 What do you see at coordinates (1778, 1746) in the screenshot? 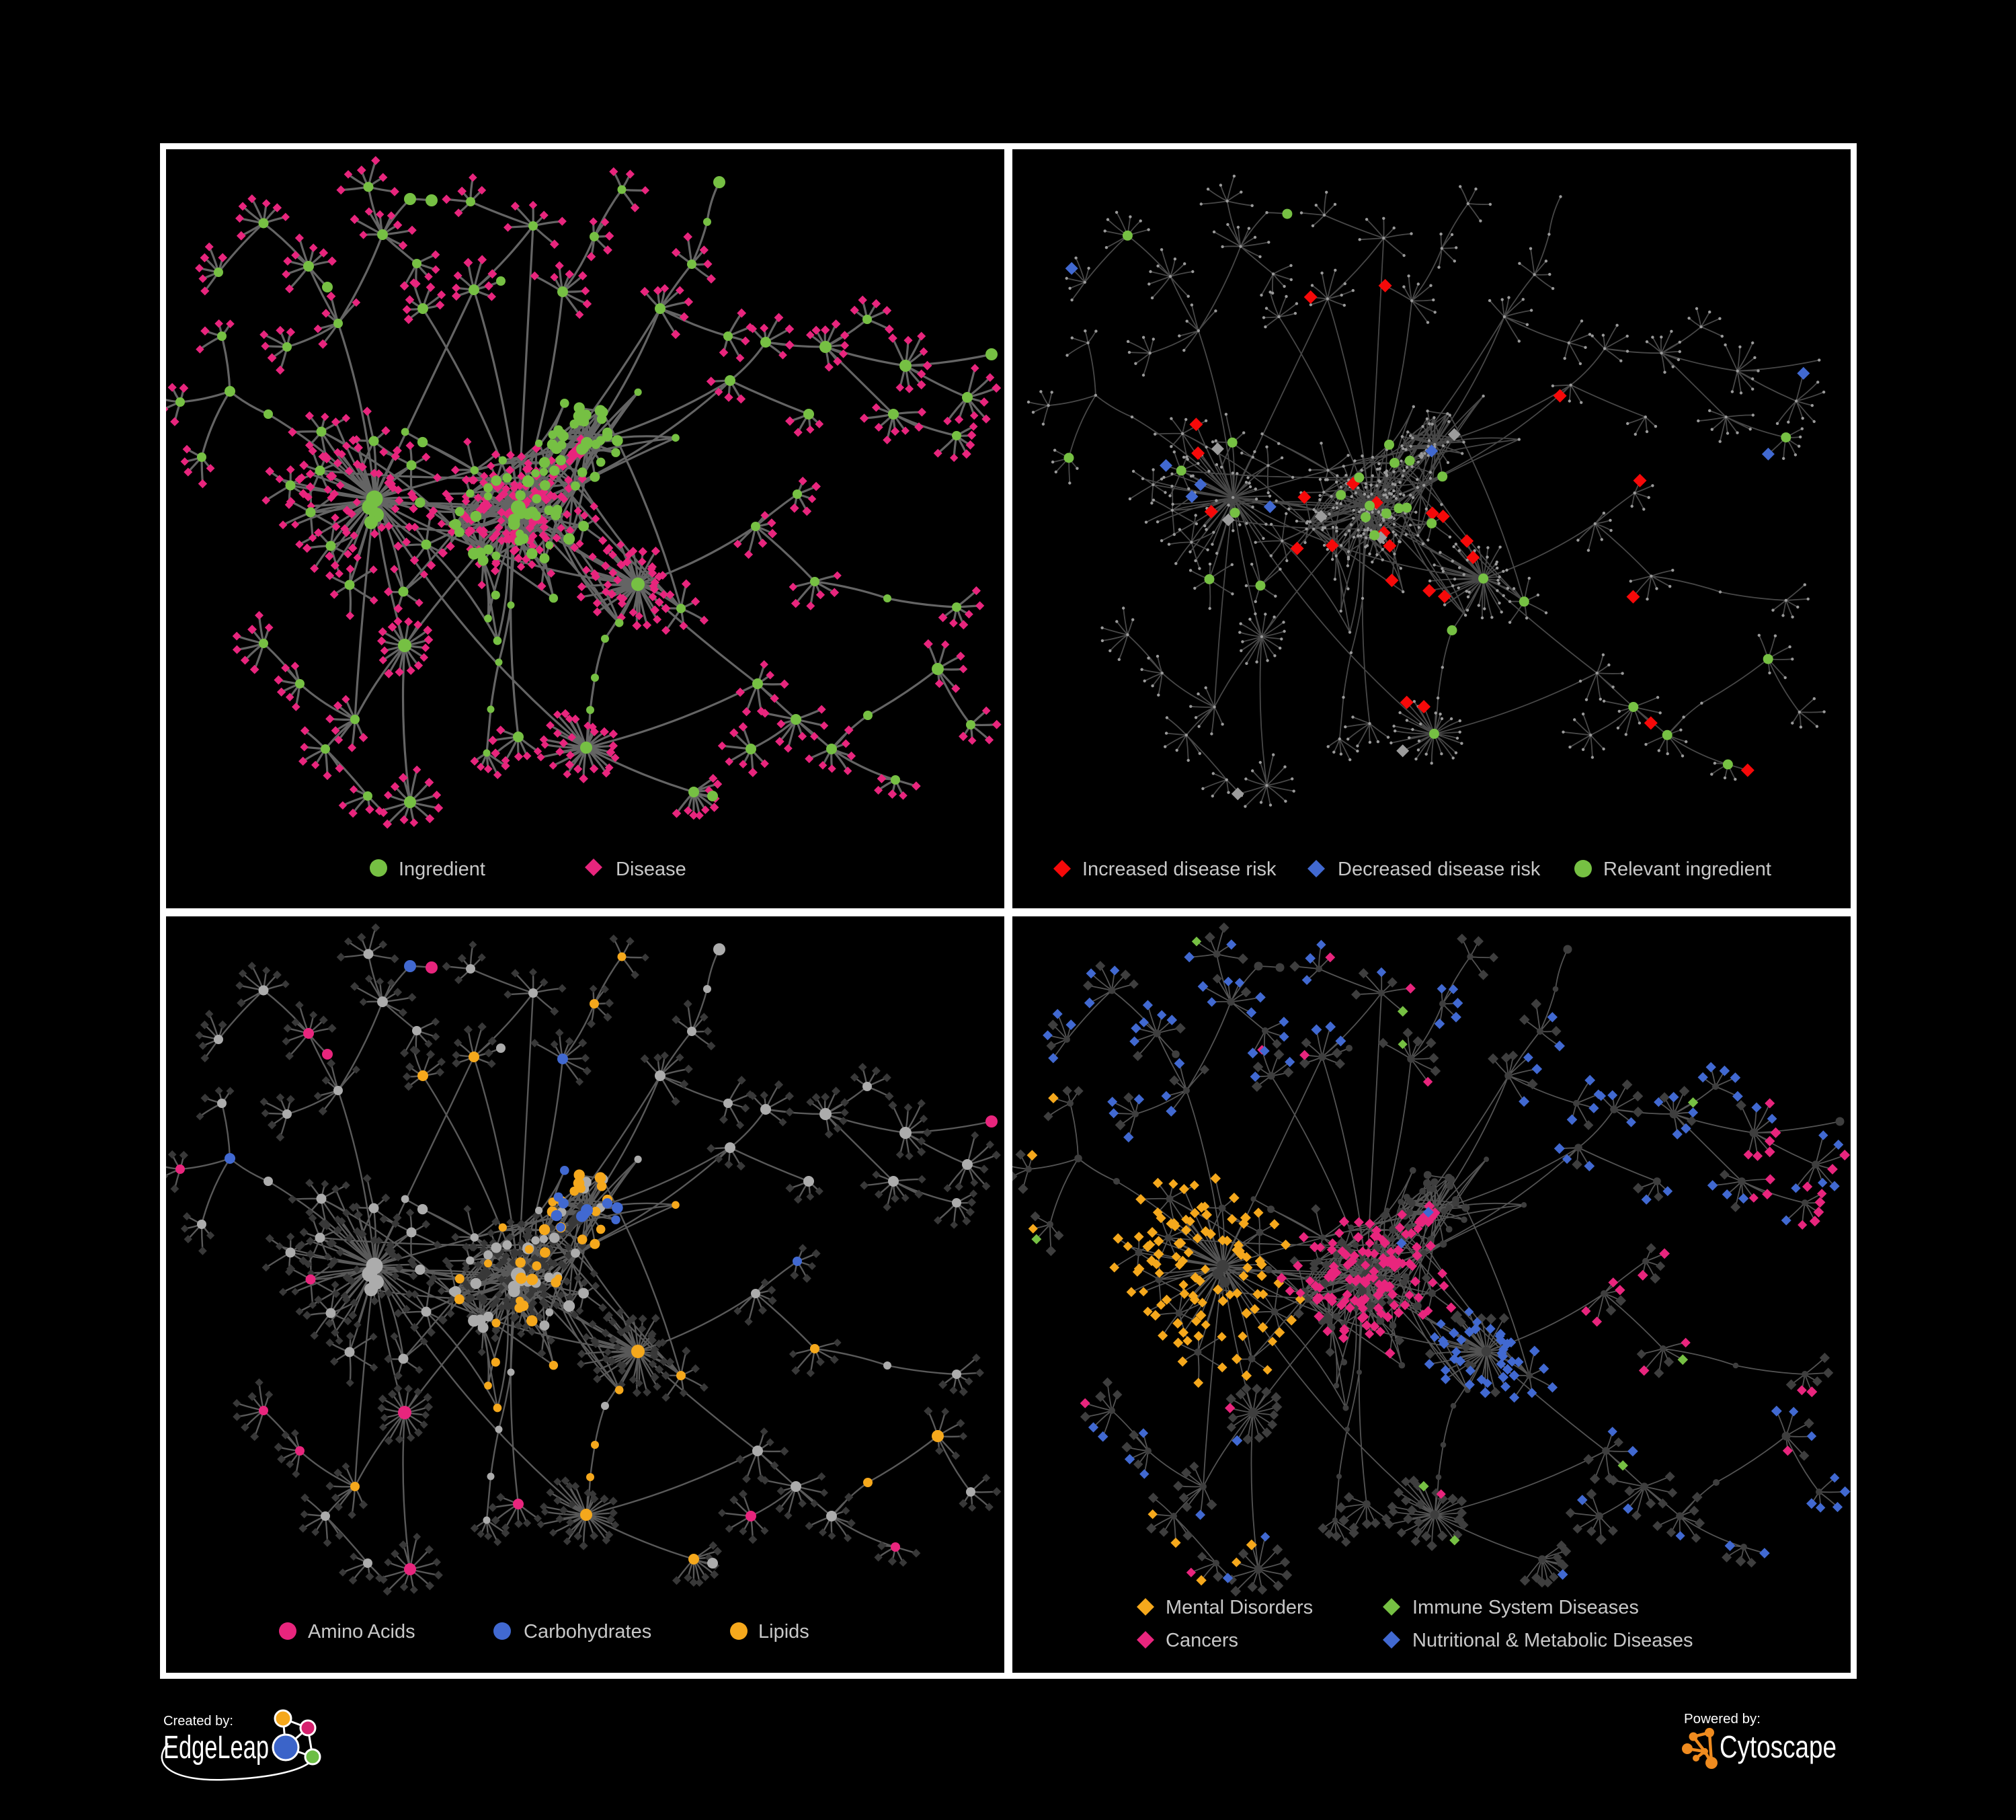
I see `svg-text: Cytoscape` at bounding box center [1778, 1746].